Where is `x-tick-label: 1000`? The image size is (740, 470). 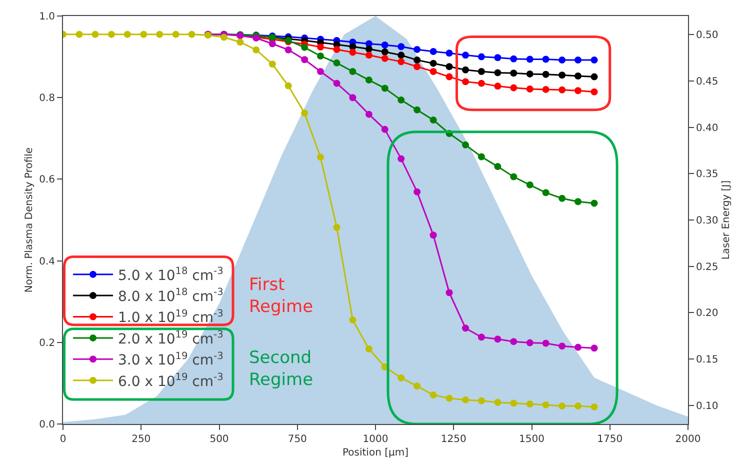
x-tick-label: 1000 is located at coordinates (375, 439).